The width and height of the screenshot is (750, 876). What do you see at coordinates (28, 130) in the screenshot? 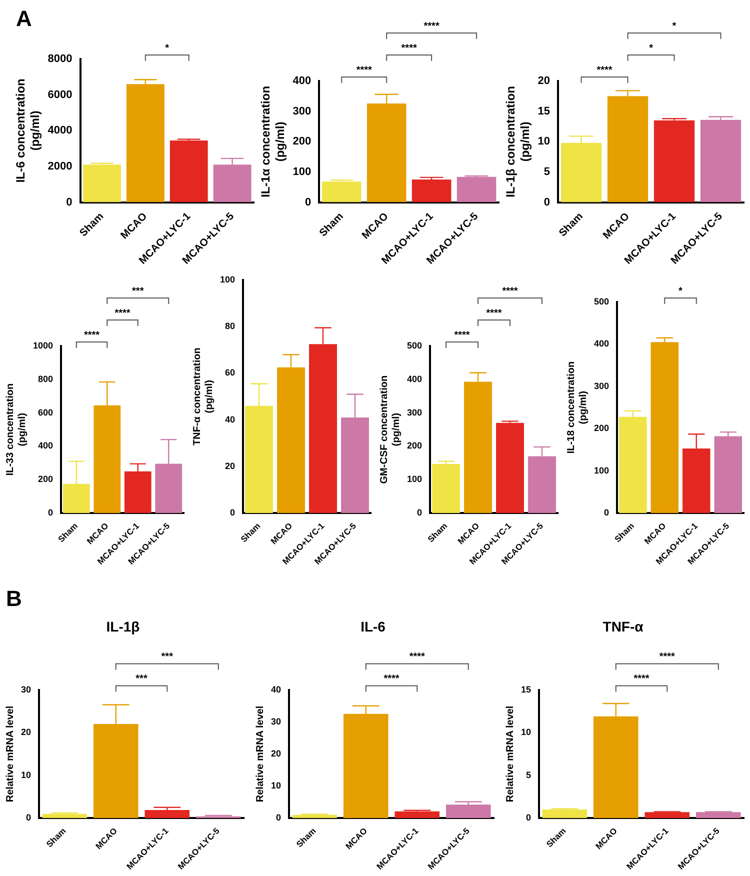
I see `y-axis-title: IL-6 concentration (pg/ml)` at bounding box center [28, 130].